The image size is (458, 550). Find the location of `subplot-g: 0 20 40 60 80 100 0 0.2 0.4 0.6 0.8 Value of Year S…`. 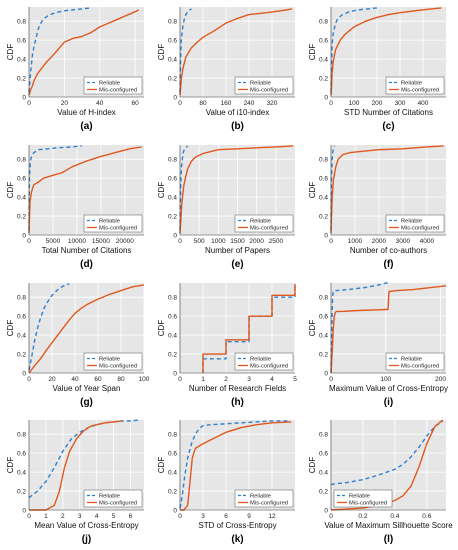

subplot-g: 0 20 40 60 80 100 0 0.2 0.4 0.6 0.8 Value of Year S… is located at coordinates (78, 345).